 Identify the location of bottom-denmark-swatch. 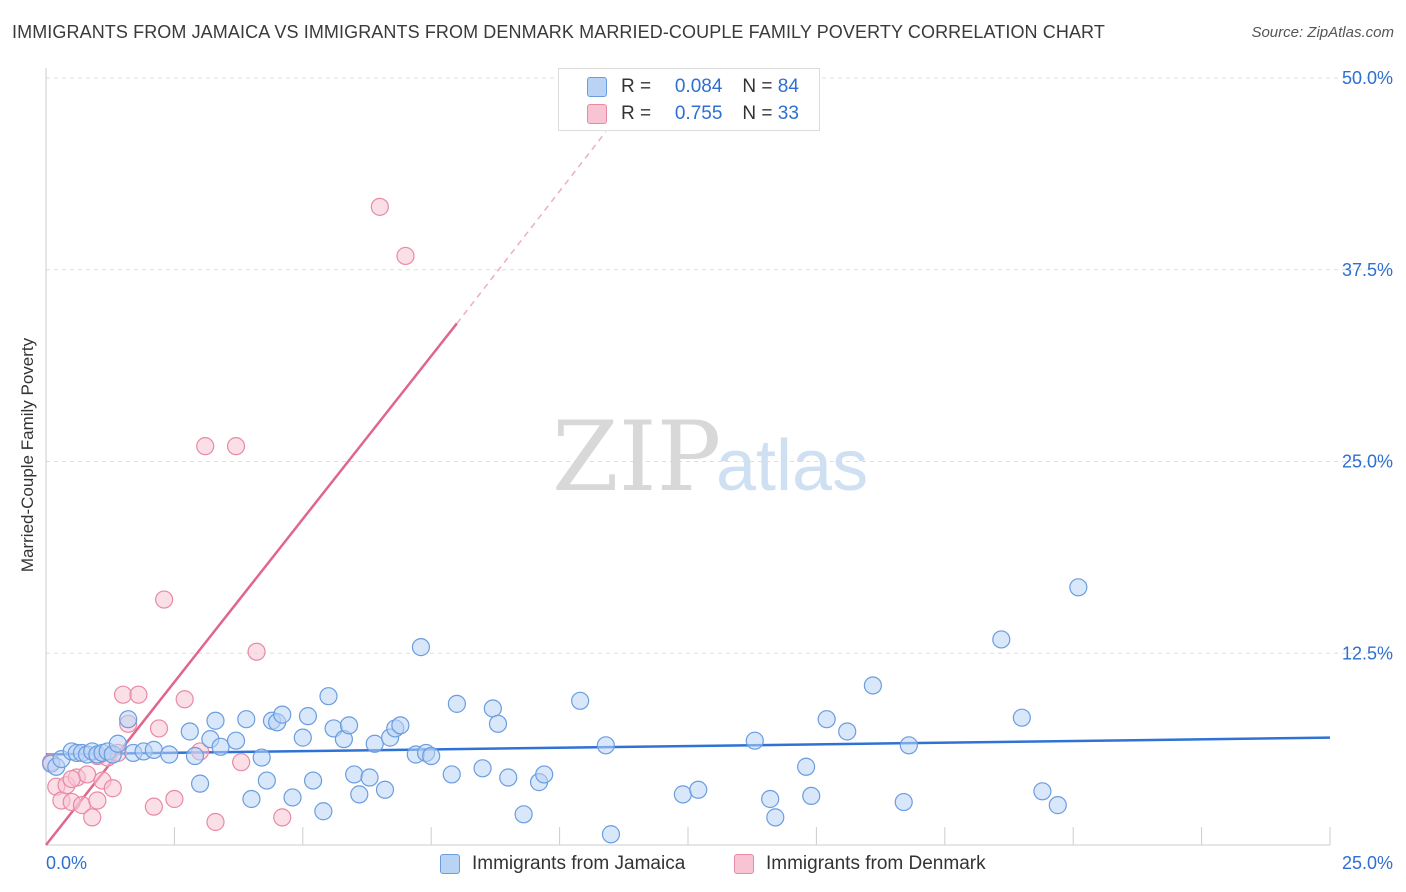
(744, 864).